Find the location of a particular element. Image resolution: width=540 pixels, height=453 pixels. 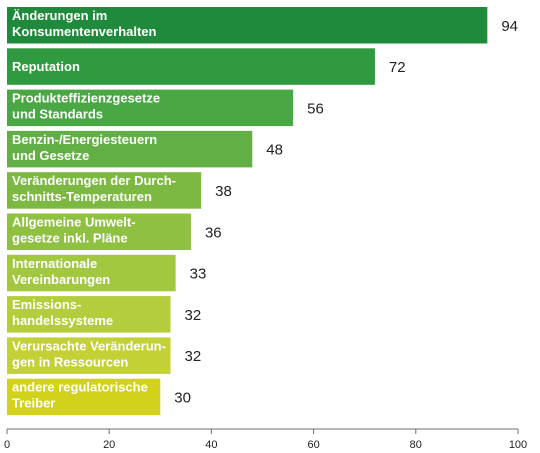

bar-group: Produkteffizienzgesetze und Standards 56 is located at coordinates (165, 108).